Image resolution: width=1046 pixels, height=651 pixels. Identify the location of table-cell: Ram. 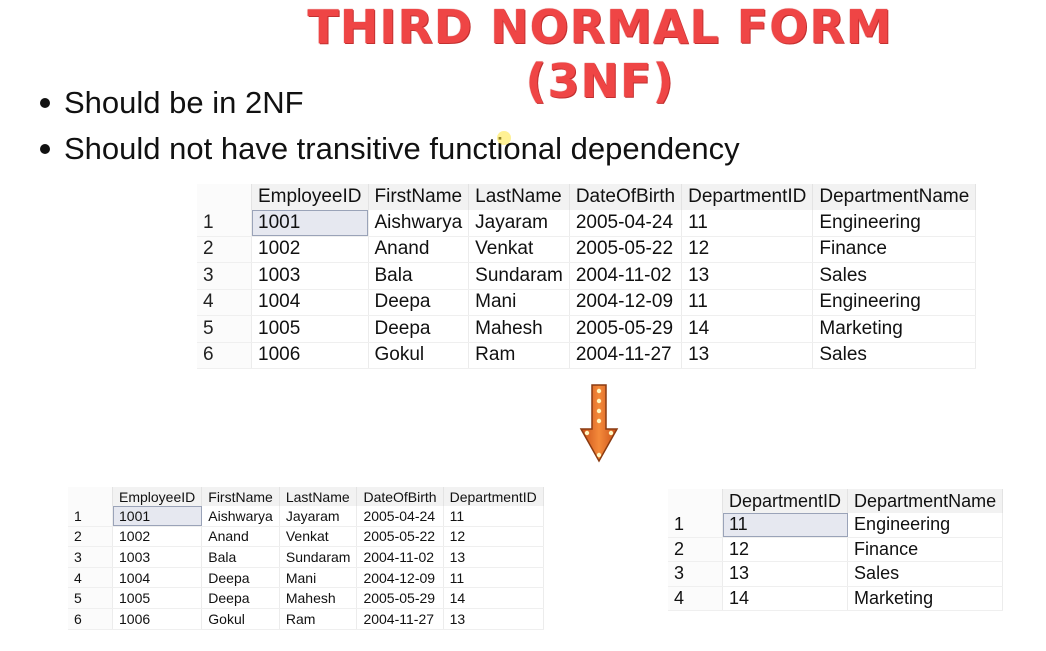
(519, 355).